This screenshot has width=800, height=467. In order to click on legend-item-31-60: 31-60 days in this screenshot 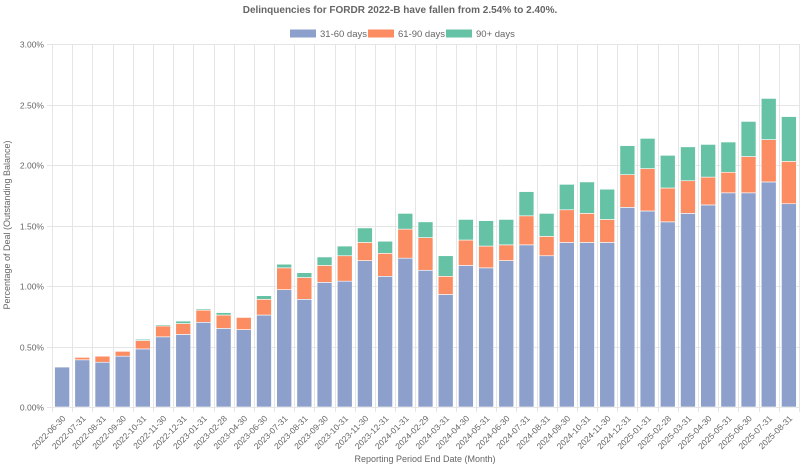, I will do `click(328, 34)`.